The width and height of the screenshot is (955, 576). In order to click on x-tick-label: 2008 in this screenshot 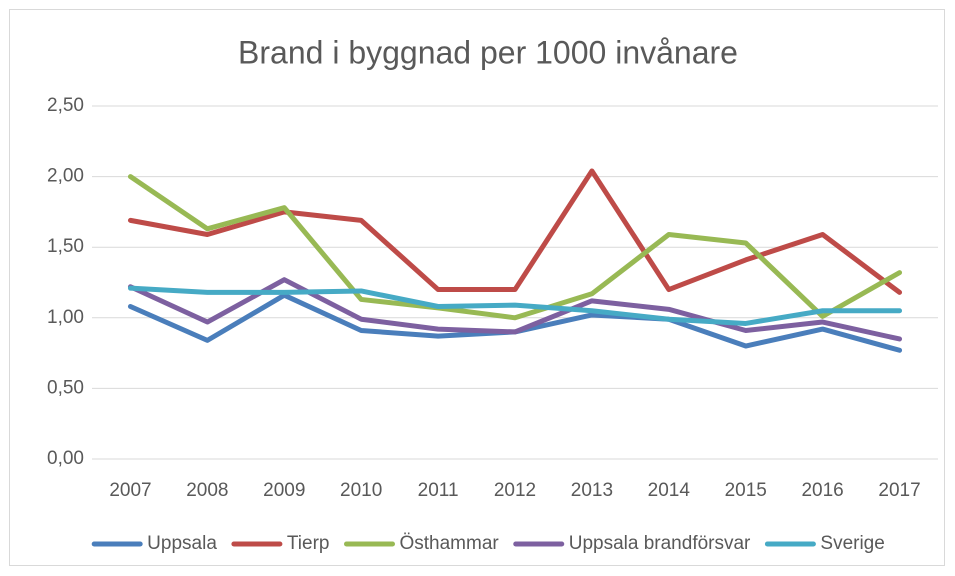, I will do `click(207, 490)`.